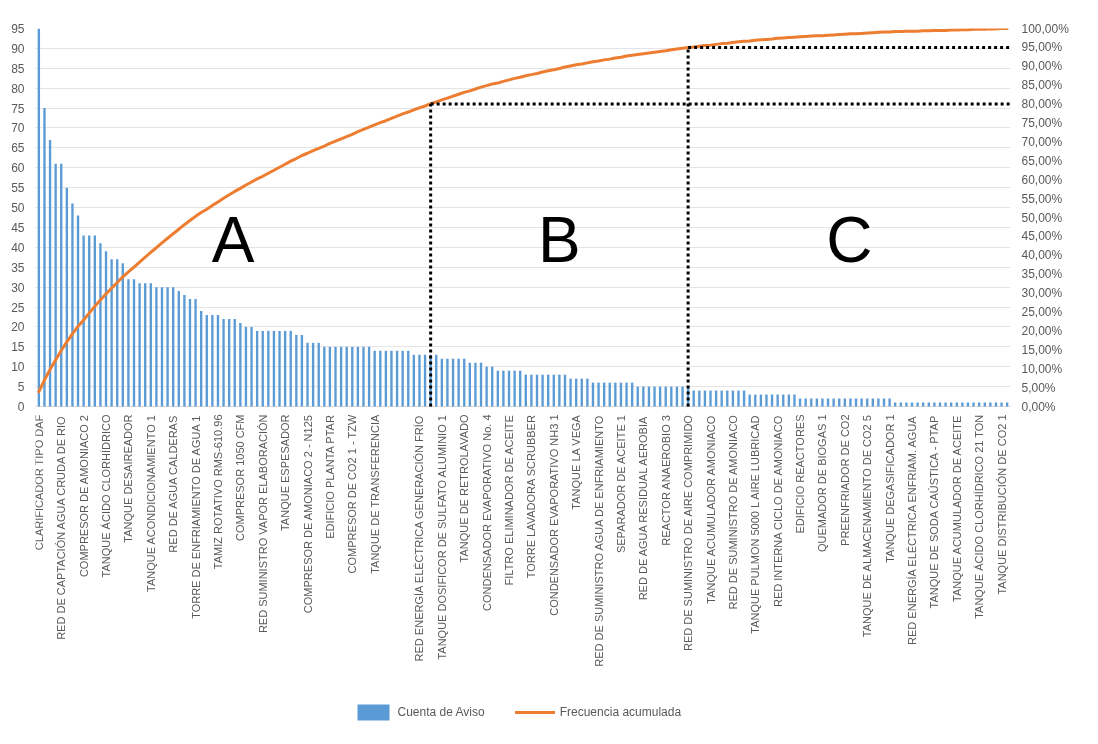  What do you see at coordinates (1042, 255) in the screenshot?
I see `y2-tick-label: 40,00%` at bounding box center [1042, 255].